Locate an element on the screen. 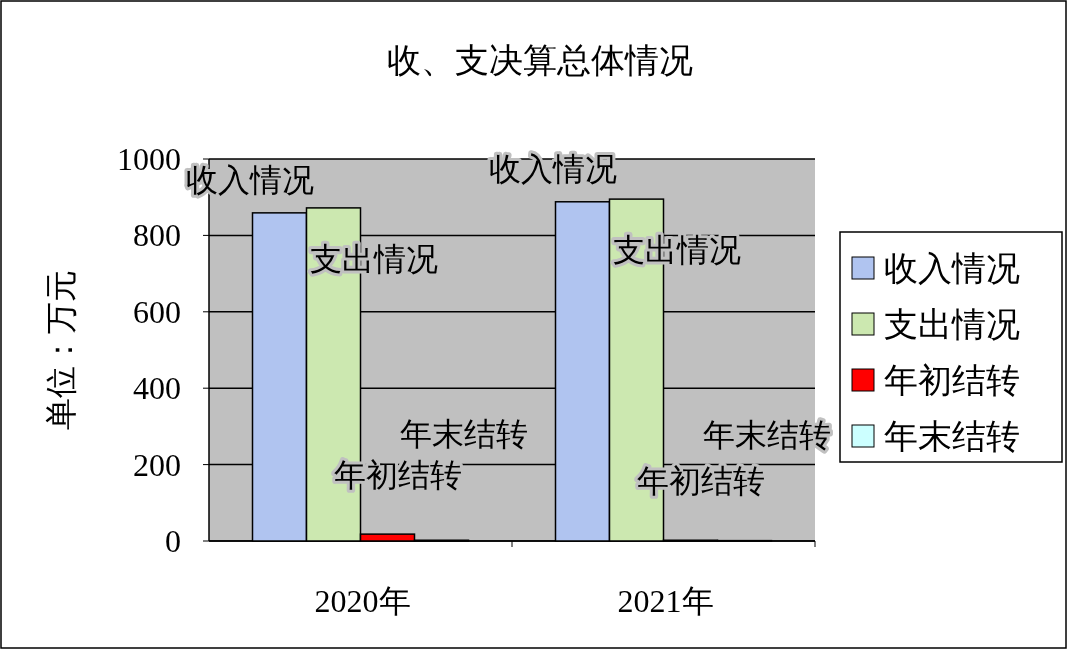 Image resolution: width=1067 pixels, height=649 pixels. y-axis-title: 单位：万元 is located at coordinates (61, 350).